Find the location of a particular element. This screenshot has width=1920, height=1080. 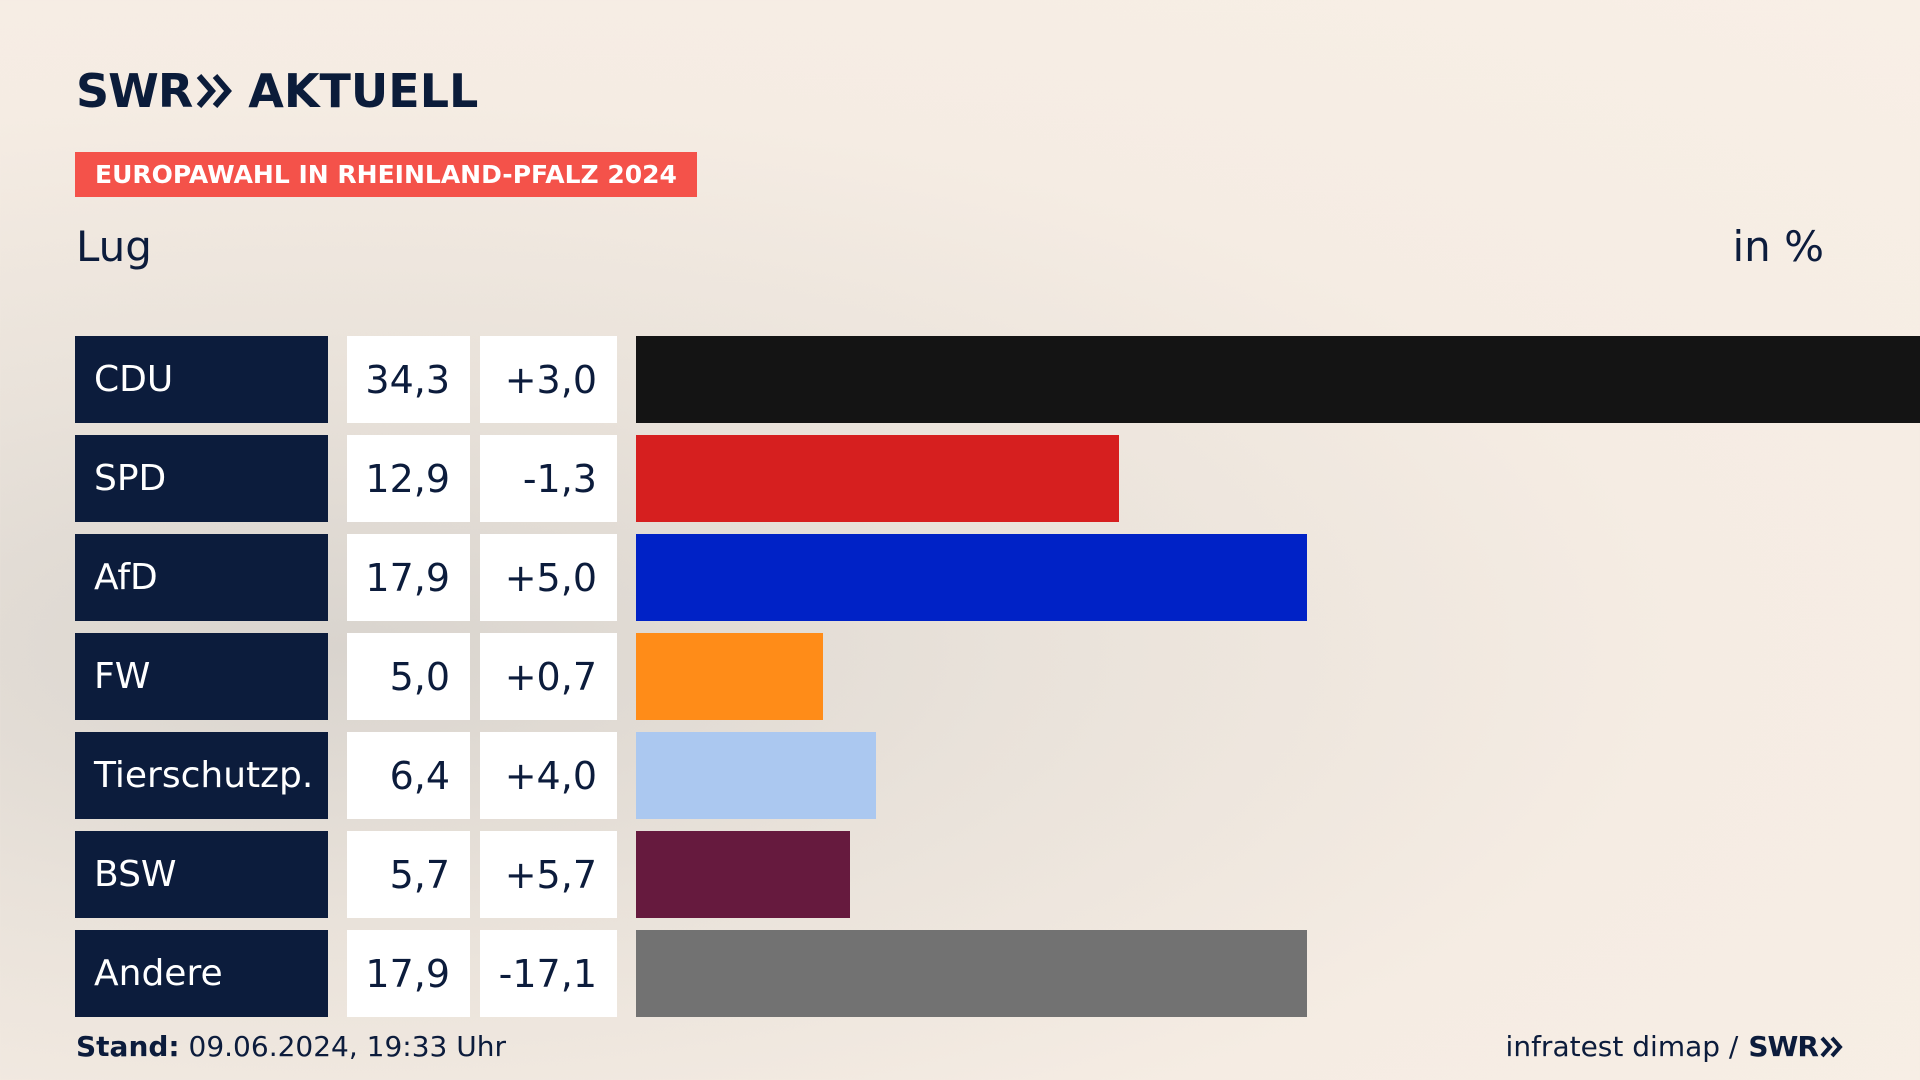

diff-label: +5,0 is located at coordinates (548, 577).